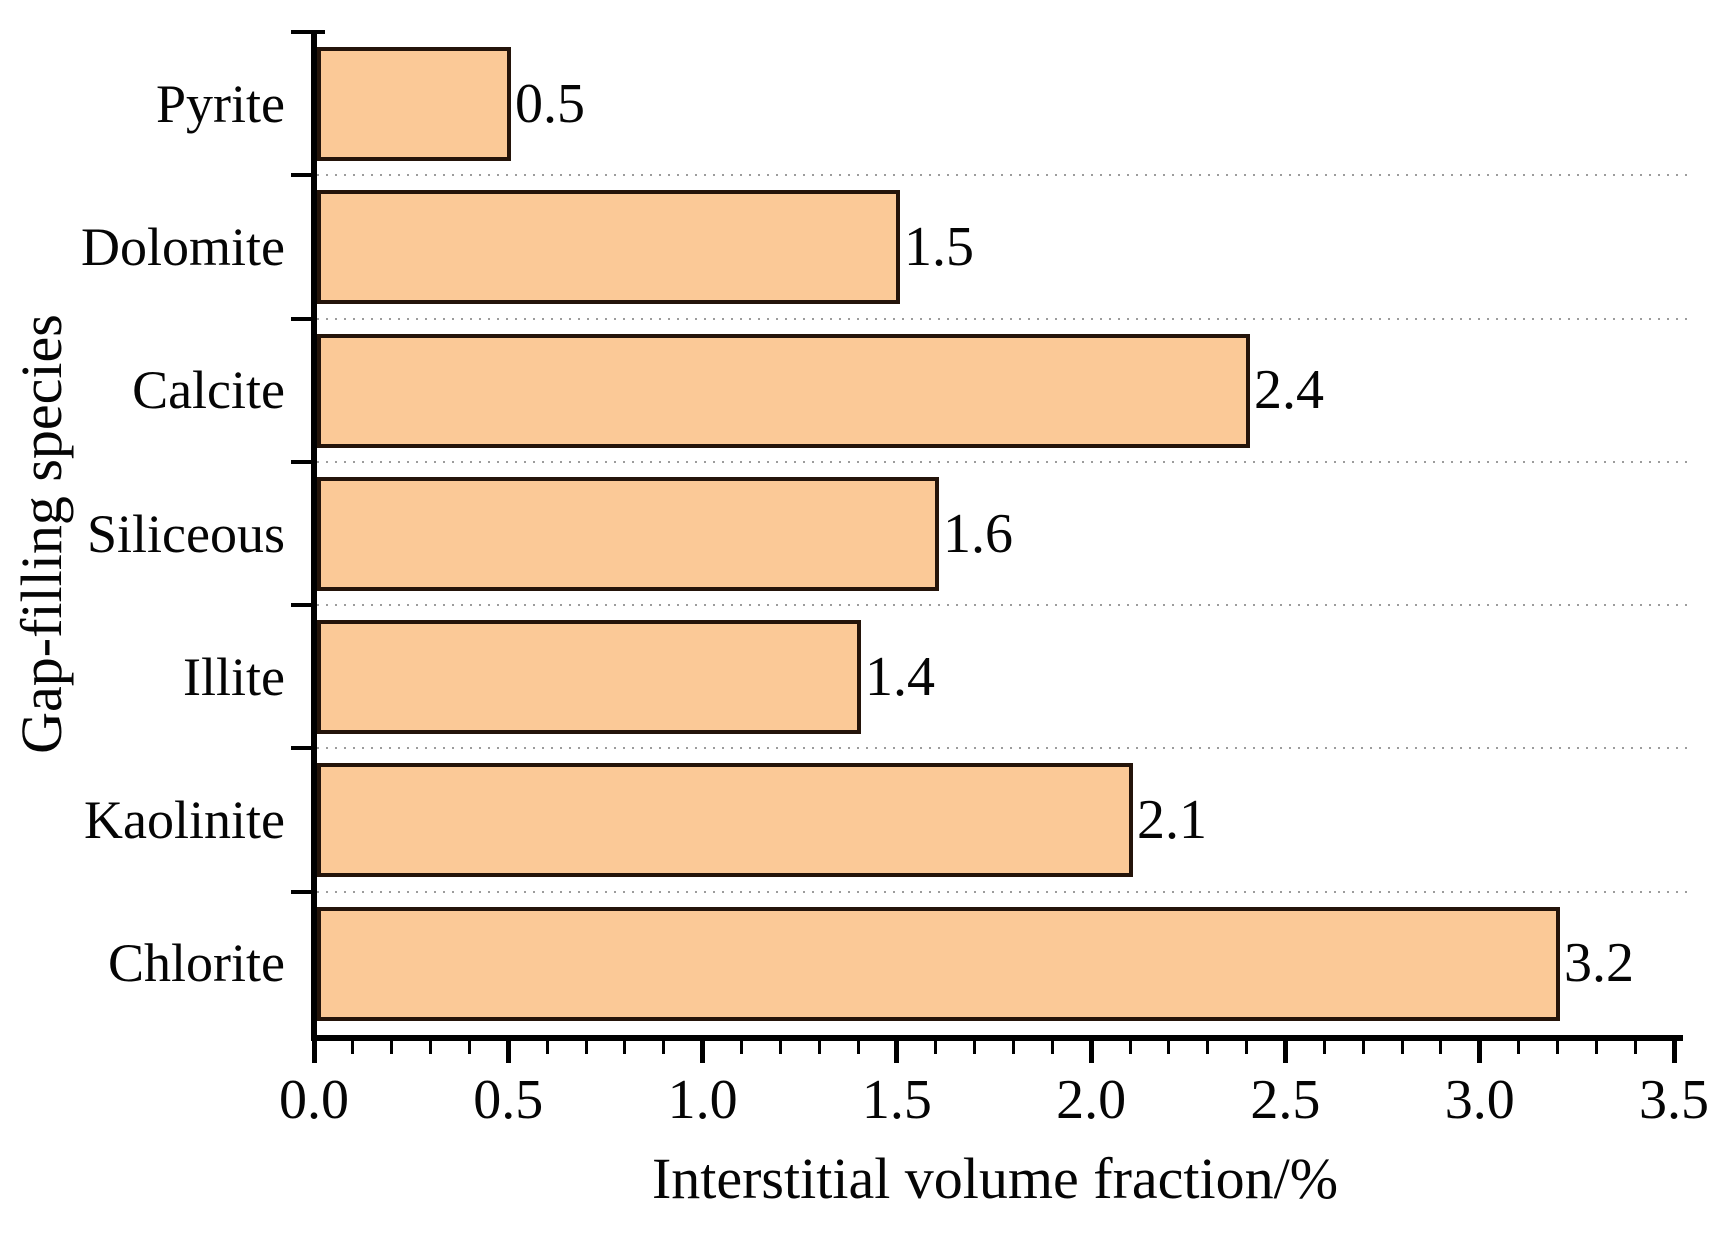 The height and width of the screenshot is (1237, 1725). Describe the element at coordinates (725, 820) in the screenshot. I see `bar-kaolinite` at that location.